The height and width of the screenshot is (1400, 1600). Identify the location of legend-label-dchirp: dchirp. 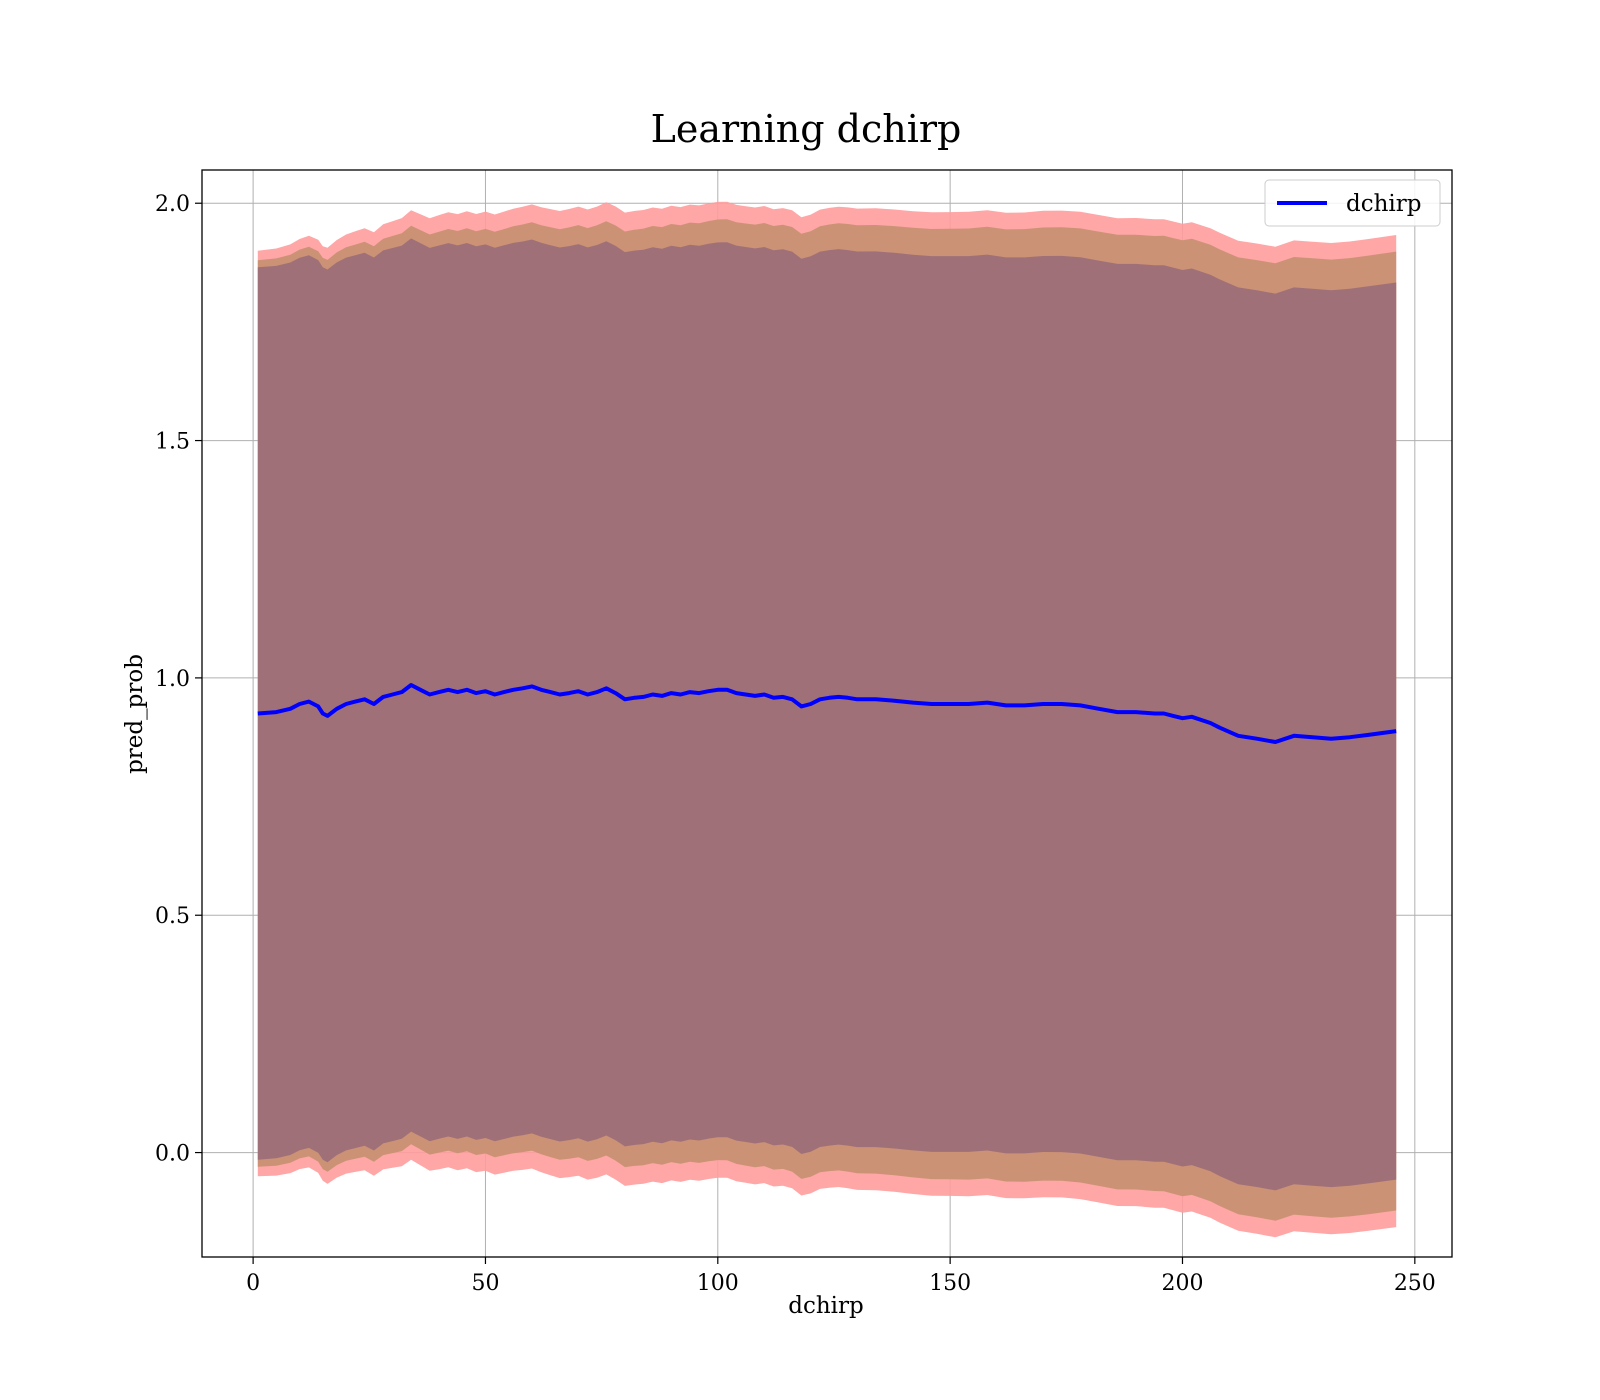
(1384, 204).